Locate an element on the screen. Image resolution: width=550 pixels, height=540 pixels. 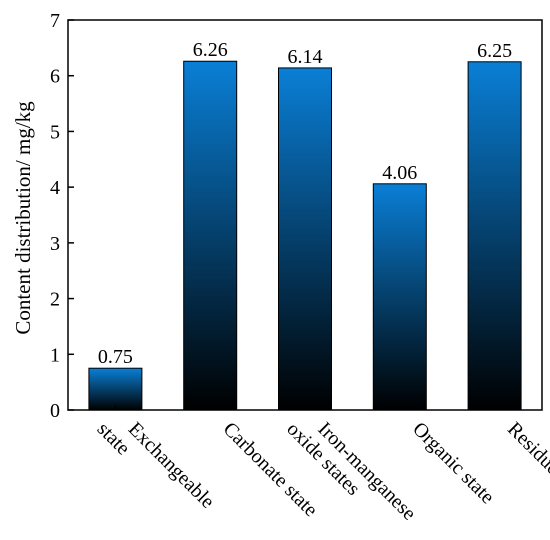
category-label-line: Residue state is located at coordinates (526, 463).